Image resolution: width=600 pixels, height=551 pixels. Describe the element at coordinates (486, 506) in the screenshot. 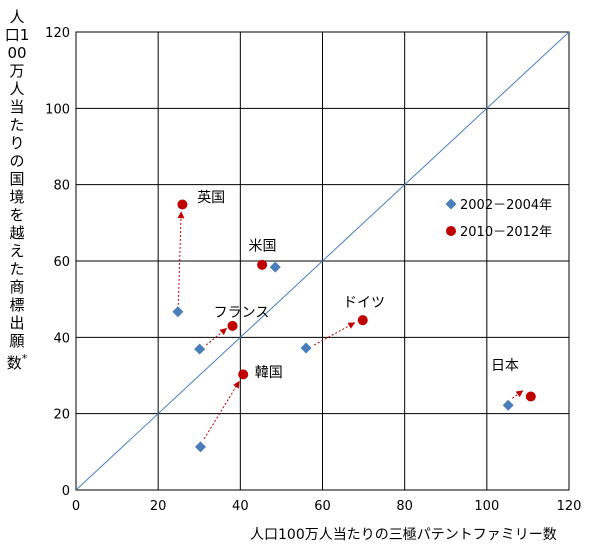

I see `x-tick-label: 100` at that location.